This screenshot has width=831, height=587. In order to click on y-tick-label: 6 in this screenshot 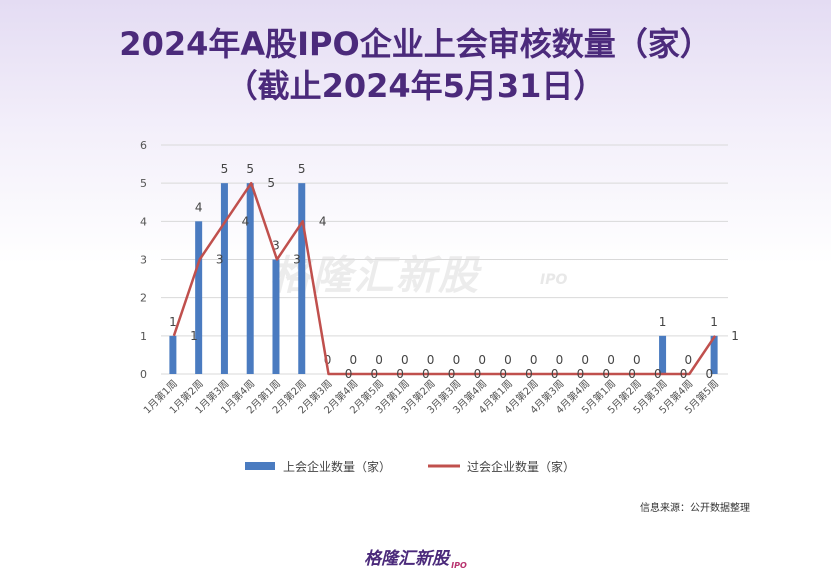, I will do `click(143, 145)`.